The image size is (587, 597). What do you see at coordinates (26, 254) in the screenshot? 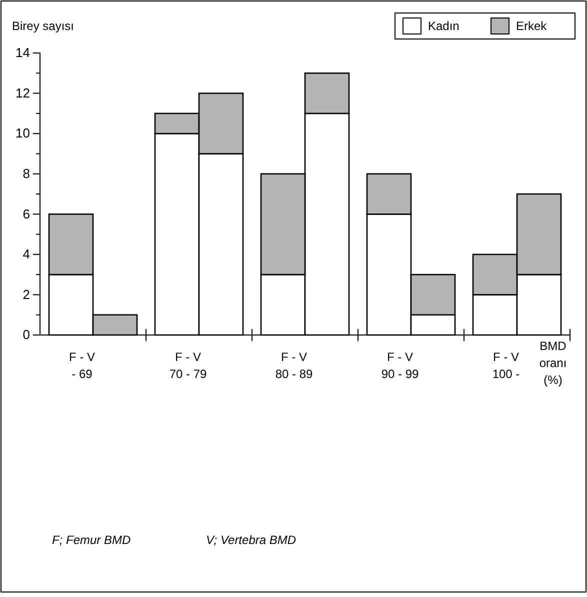
I see `y-tick-label: 4` at bounding box center [26, 254].